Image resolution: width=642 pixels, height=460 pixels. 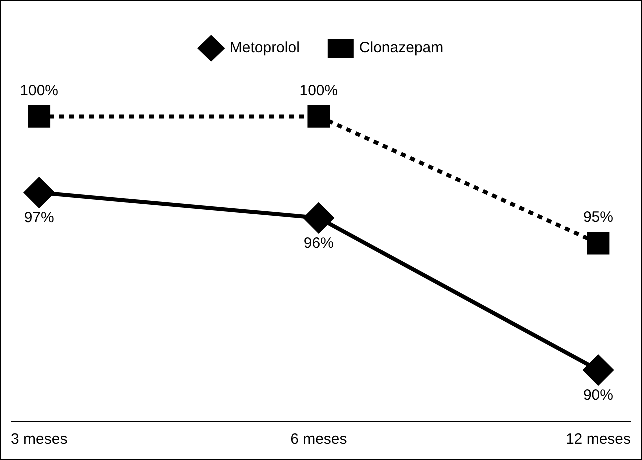 What do you see at coordinates (319, 439) in the screenshot?
I see `x-tick-label: 6 meses` at bounding box center [319, 439].